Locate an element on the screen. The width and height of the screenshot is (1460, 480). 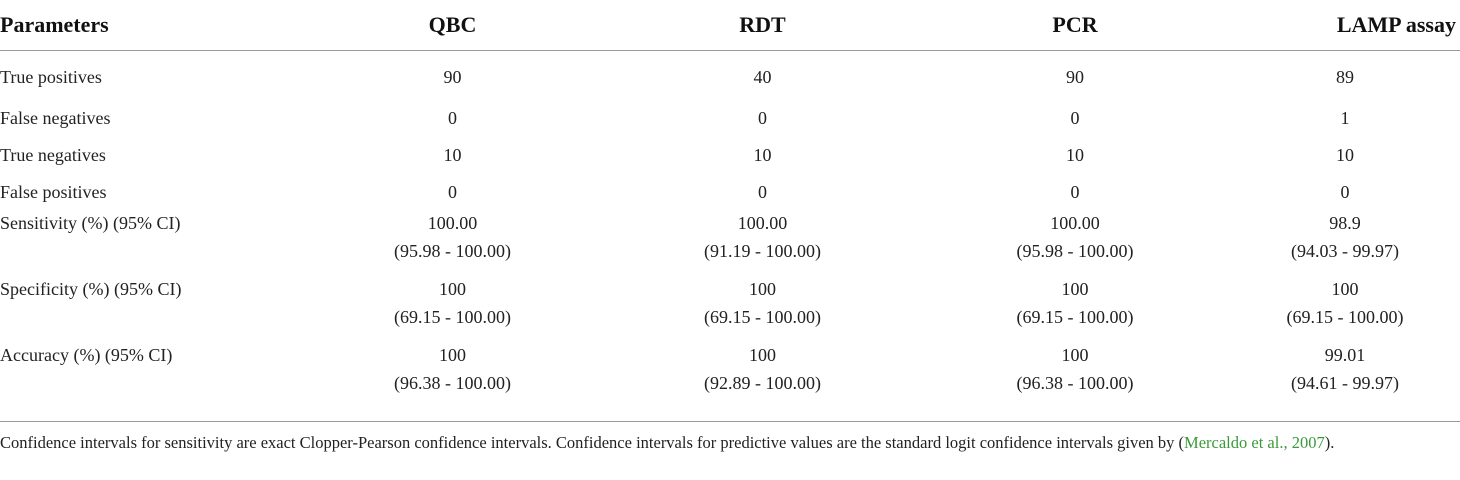
table-row: True positives 90 40 90 89 is located at coordinates (730, 73).